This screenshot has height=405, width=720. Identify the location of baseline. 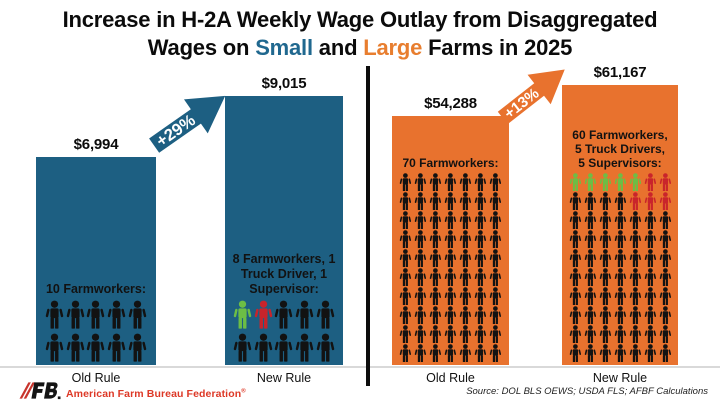
(360, 367).